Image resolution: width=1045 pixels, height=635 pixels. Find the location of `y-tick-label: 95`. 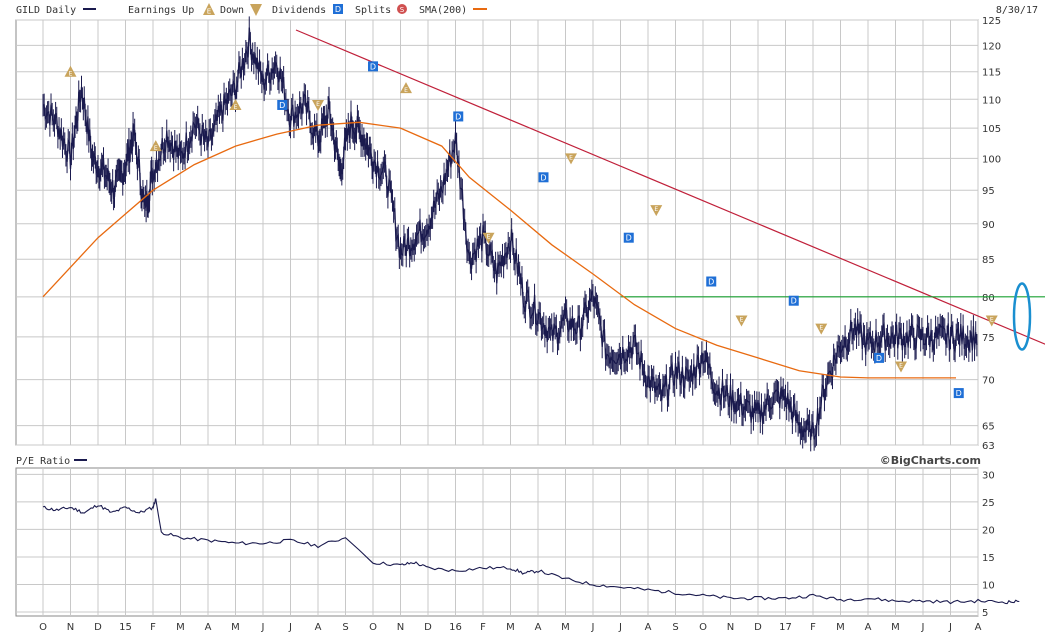

y-tick-label: 95 is located at coordinates (988, 191).